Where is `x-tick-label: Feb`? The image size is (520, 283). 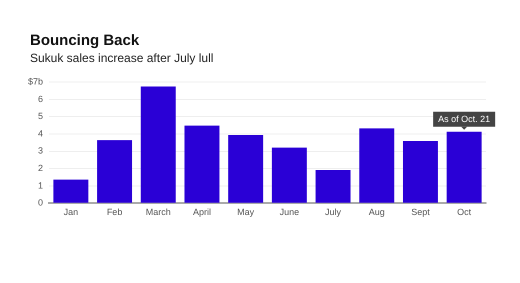
x-tick-label: Feb is located at coordinates (114, 212).